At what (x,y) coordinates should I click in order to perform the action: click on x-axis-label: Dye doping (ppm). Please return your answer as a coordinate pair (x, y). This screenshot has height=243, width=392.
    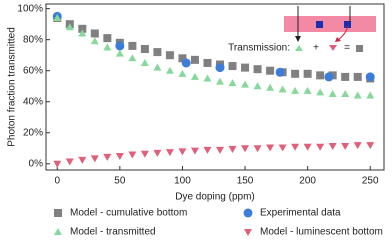
    Looking at the image, I should click on (214, 197).